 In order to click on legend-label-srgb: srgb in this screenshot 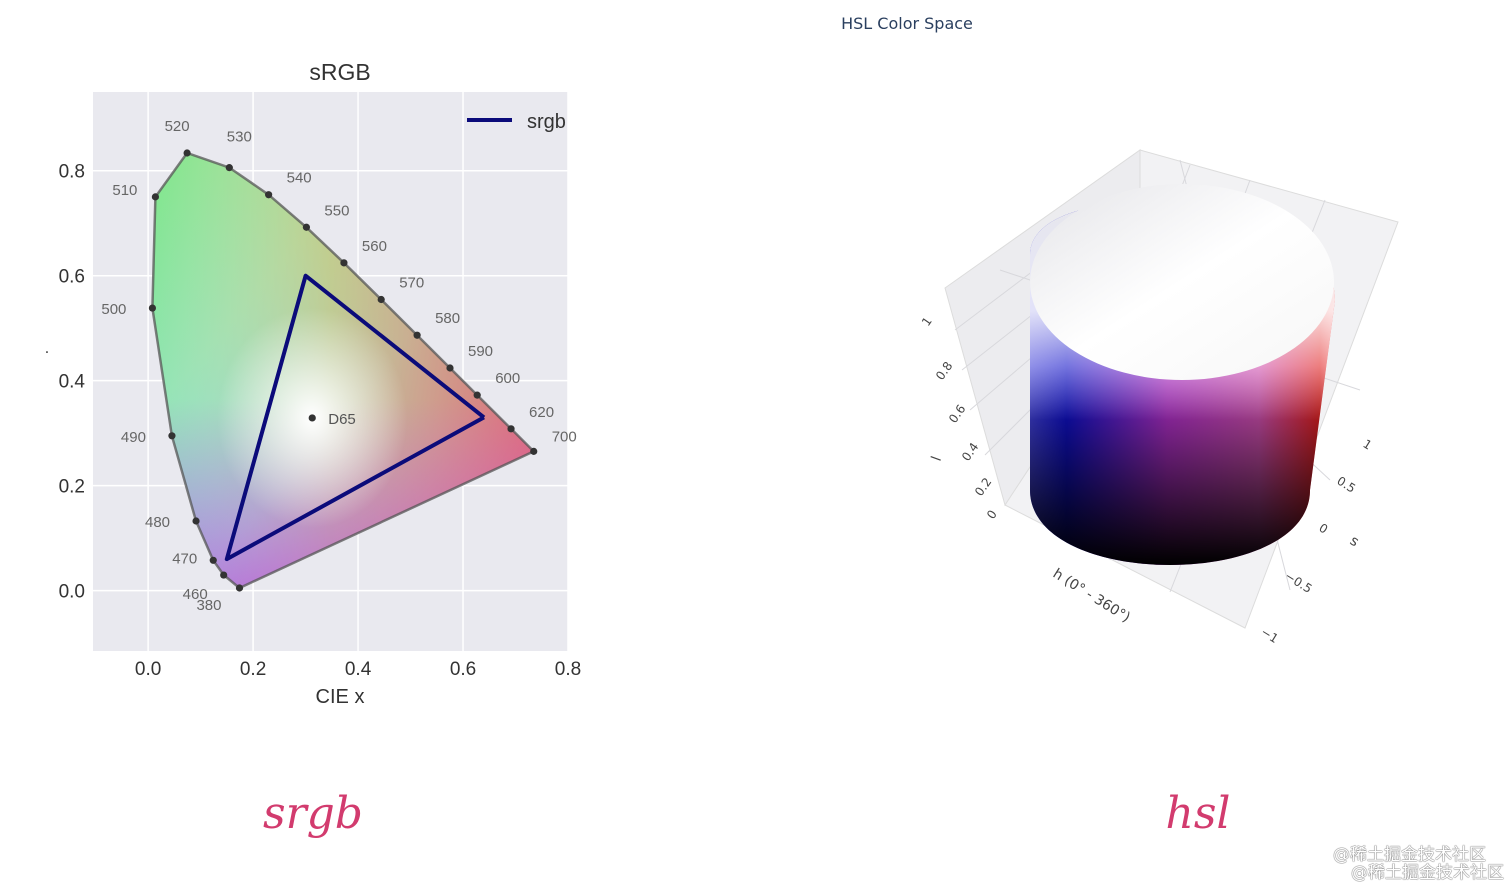, I will do `click(546, 122)`.